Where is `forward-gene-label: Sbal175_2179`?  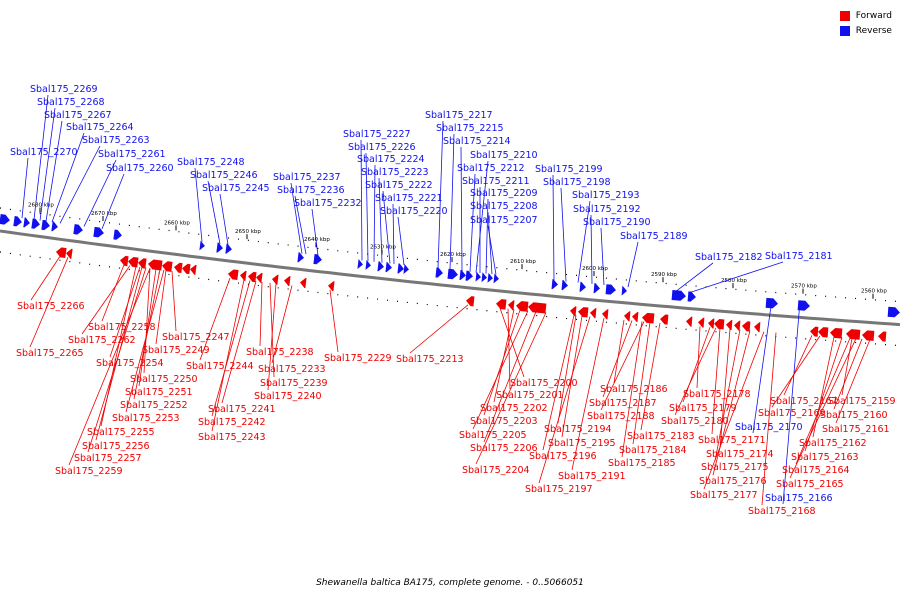
forward-gene-label: Sbal175_2179 is located at coordinates (703, 408).